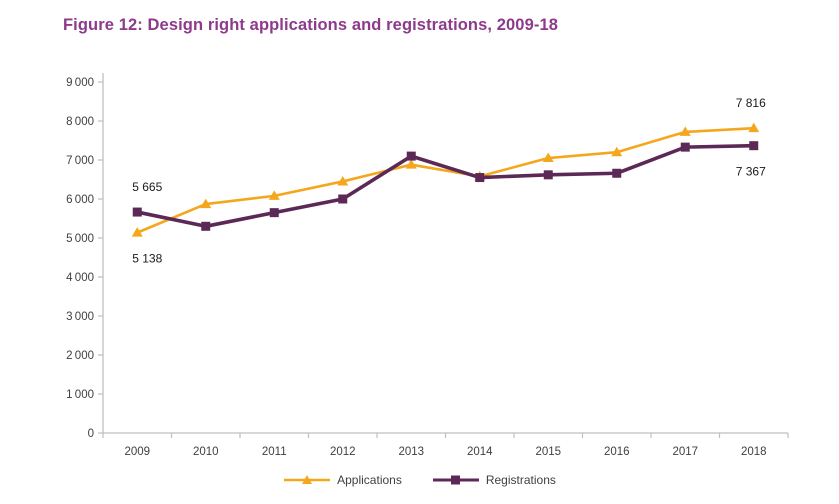 This screenshot has width=839, height=504. Describe the element at coordinates (80, 356) in the screenshot. I see `y-tick-label: 2 000` at that location.